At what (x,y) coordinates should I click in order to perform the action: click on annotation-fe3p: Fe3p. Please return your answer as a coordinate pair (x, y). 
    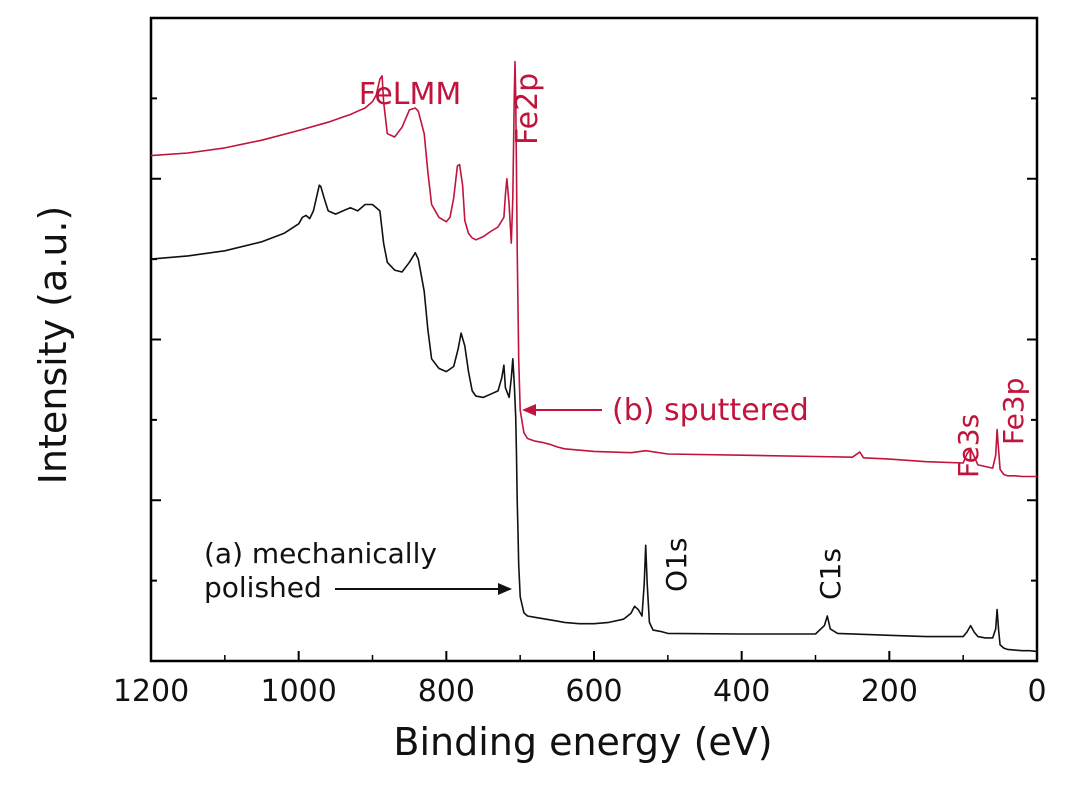
    Looking at the image, I should click on (1013, 411).